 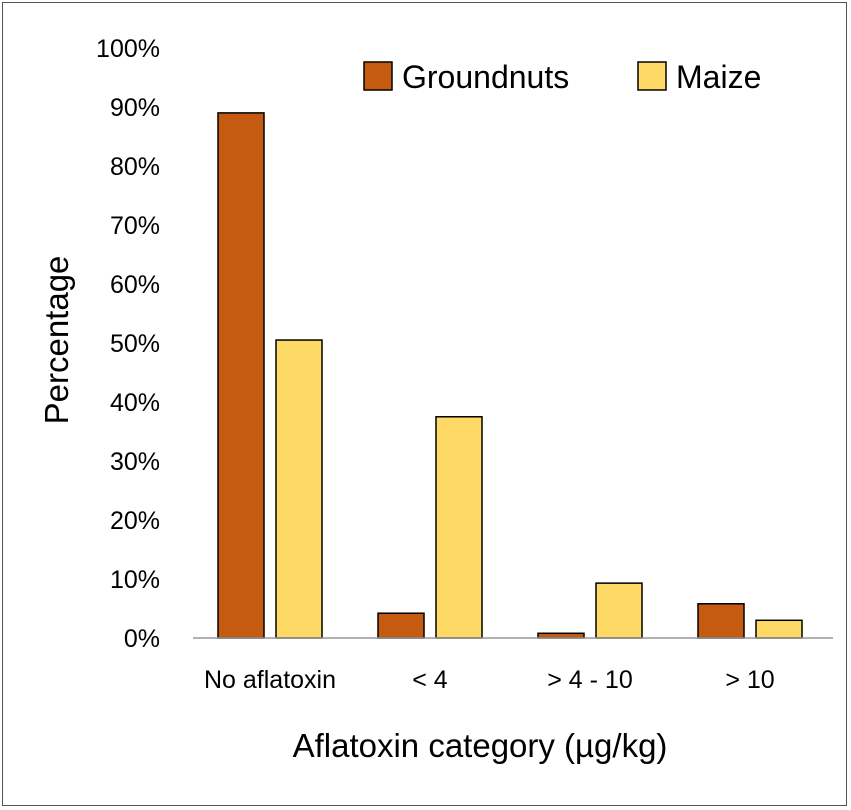 What do you see at coordinates (485, 77) in the screenshot?
I see `legend-label-groundnuts: Groundnuts` at bounding box center [485, 77].